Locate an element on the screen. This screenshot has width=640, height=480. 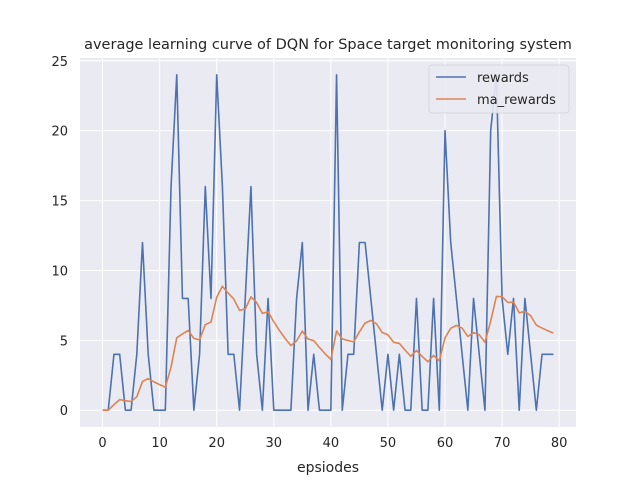
y-tick-label: 0 is located at coordinates (64, 411).